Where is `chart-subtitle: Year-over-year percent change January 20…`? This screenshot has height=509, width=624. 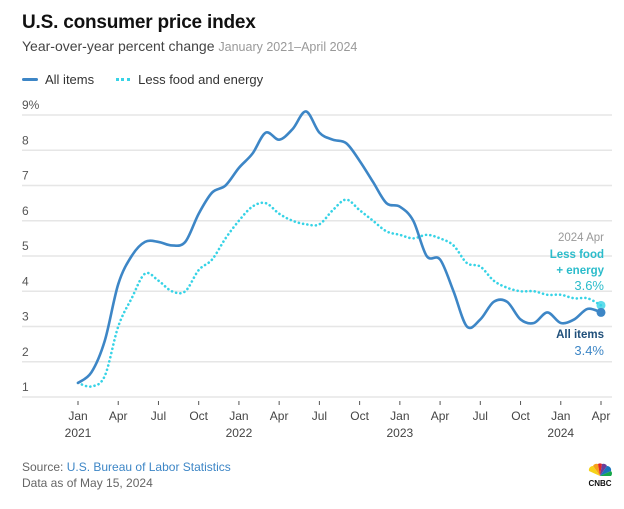
chart-subtitle: Year-over-year percent change January 20… is located at coordinates (189, 46).